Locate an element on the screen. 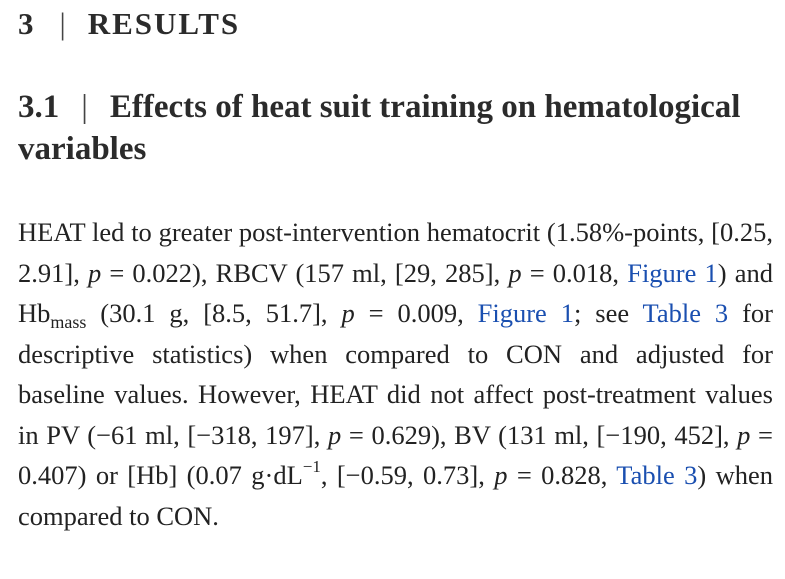 Image resolution: width=785 pixels, height=579 pixels. text-segment: (30.1 g, [8.5, 51.7], is located at coordinates (214, 313).